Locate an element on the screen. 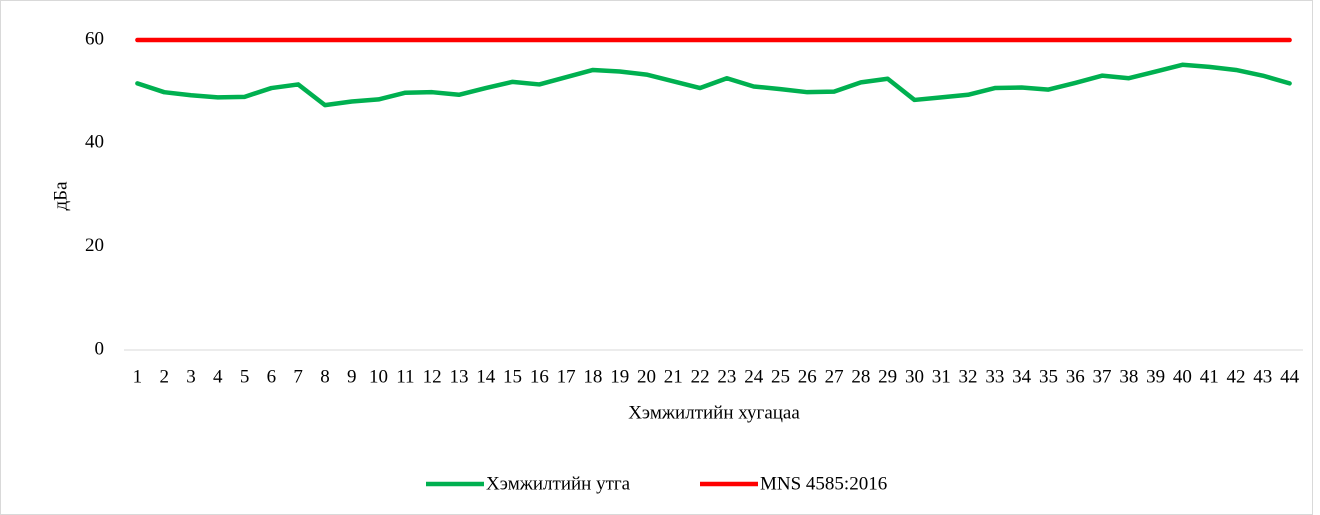 This screenshot has width=1320, height=515. x-tick-label: 14 is located at coordinates (486, 376).